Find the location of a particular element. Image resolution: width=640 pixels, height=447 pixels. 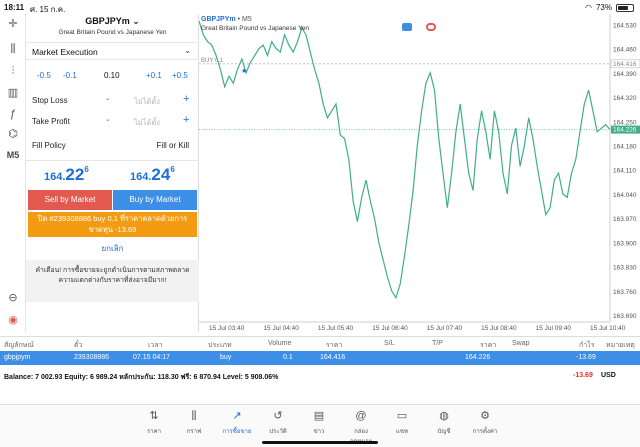

tab-chat: ▭ แชท is located at coordinates (402, 422).